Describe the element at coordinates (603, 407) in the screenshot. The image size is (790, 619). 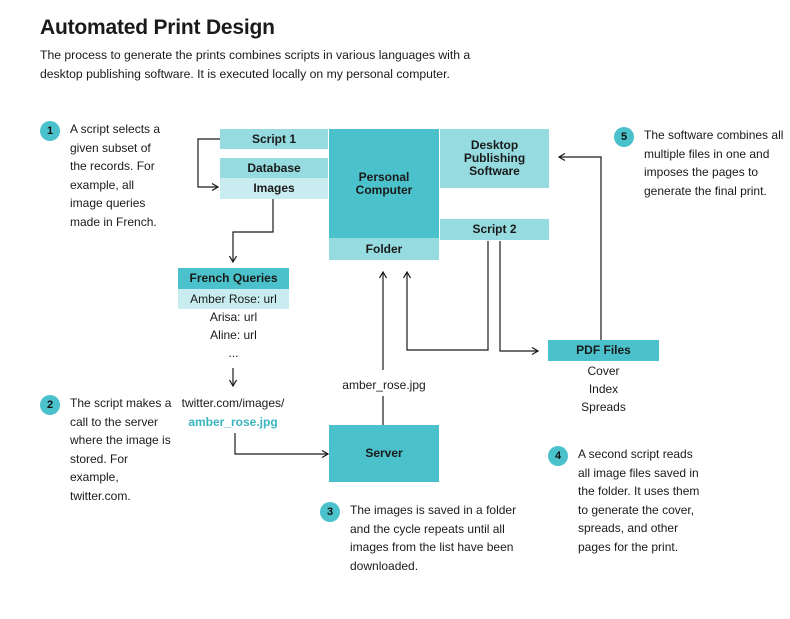
I see `pdf-item-spreads: Spreads` at that location.